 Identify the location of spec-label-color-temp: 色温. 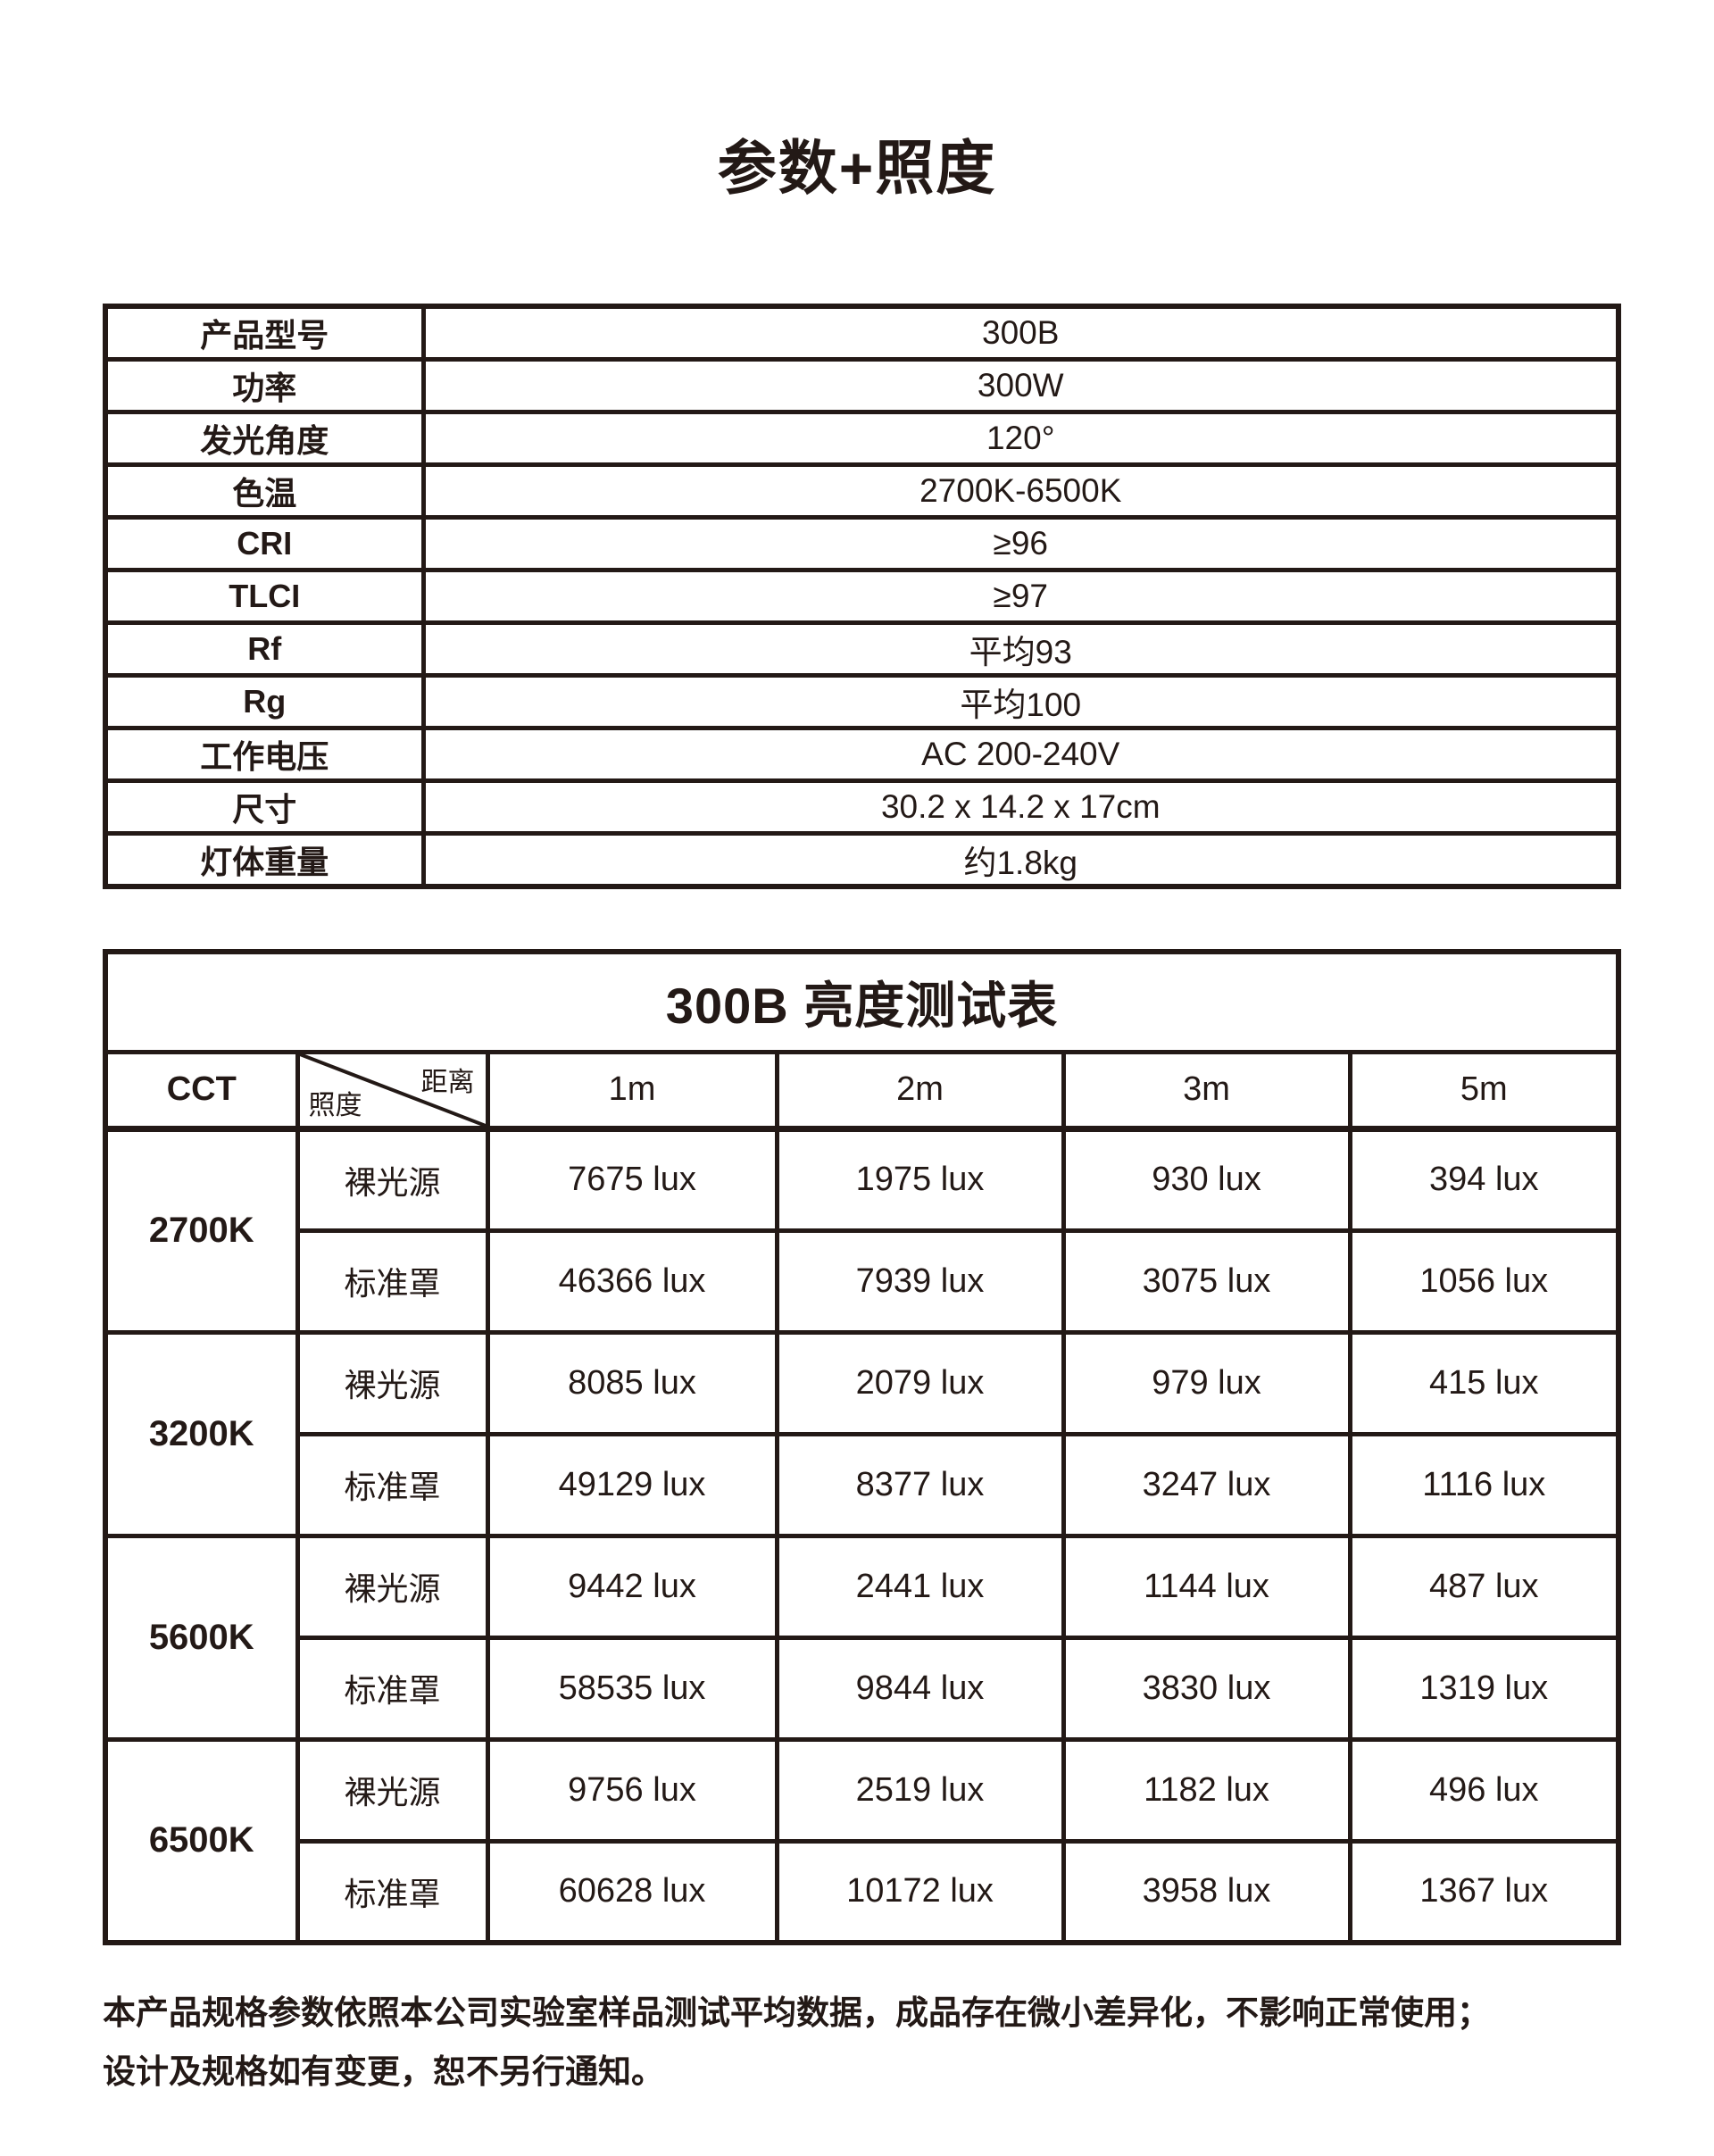
(264, 491).